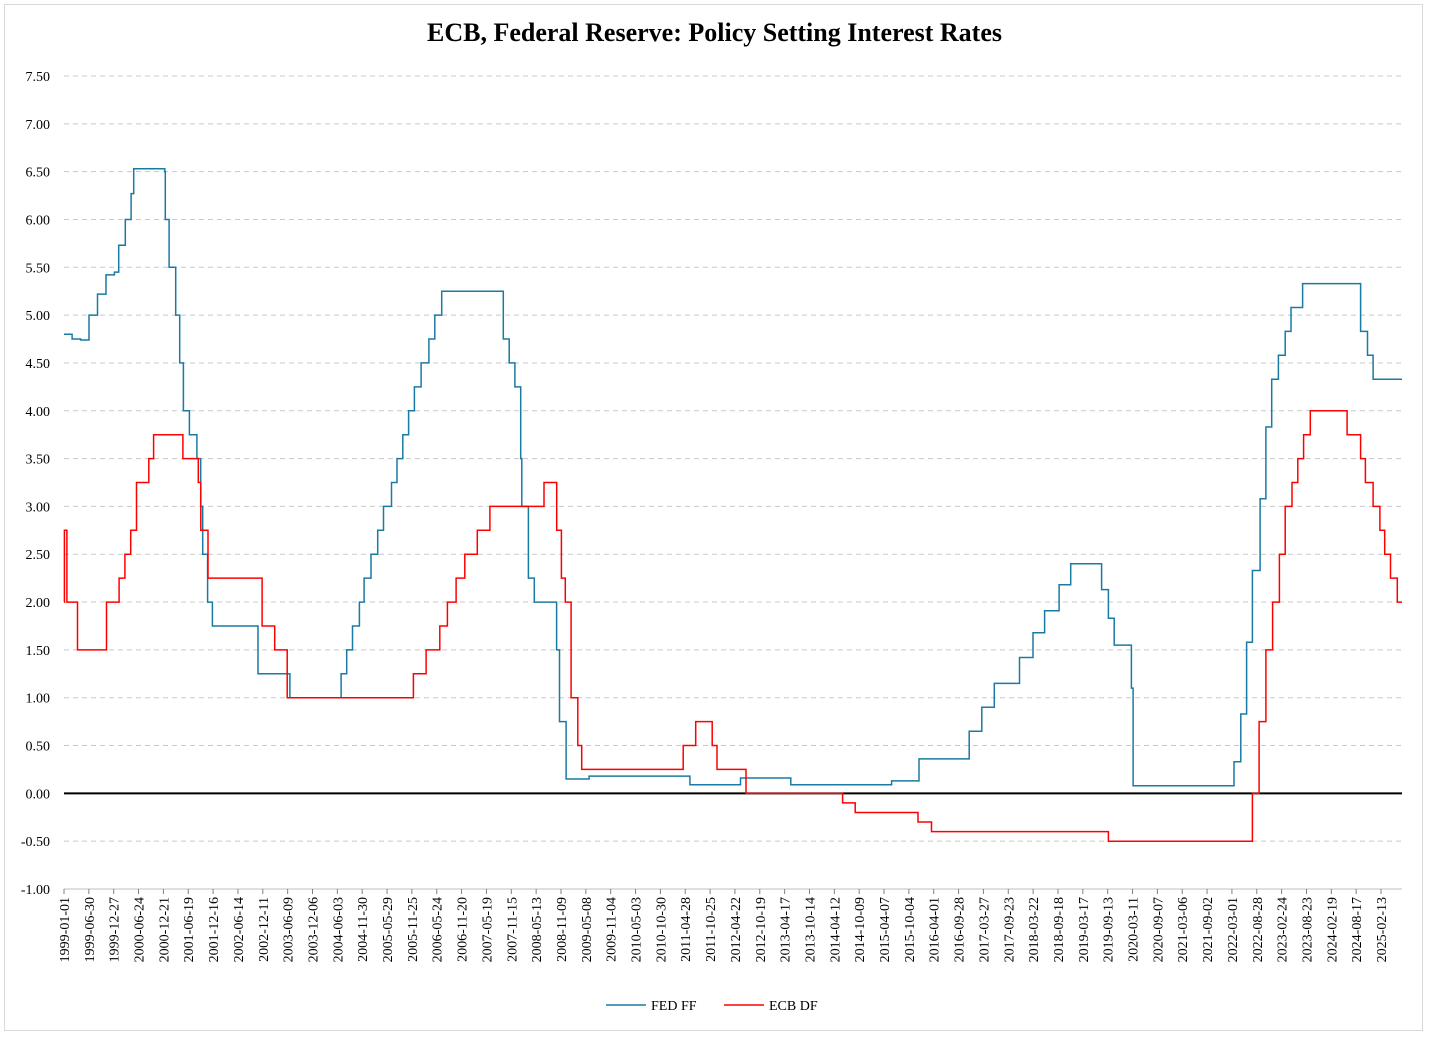 Image resolution: width=1429 pixels, height=1037 pixels. What do you see at coordinates (38, 268) in the screenshot?
I see `y-tick-label: 5.50` at bounding box center [38, 268].